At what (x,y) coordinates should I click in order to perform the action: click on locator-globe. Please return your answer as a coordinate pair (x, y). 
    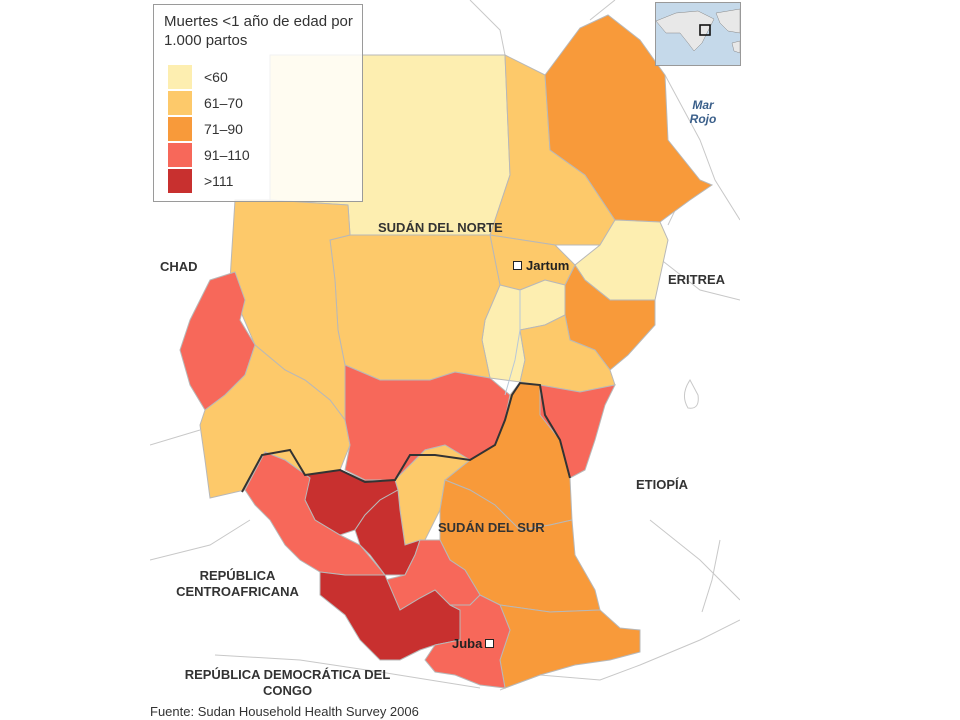
    Looking at the image, I should click on (698, 31).